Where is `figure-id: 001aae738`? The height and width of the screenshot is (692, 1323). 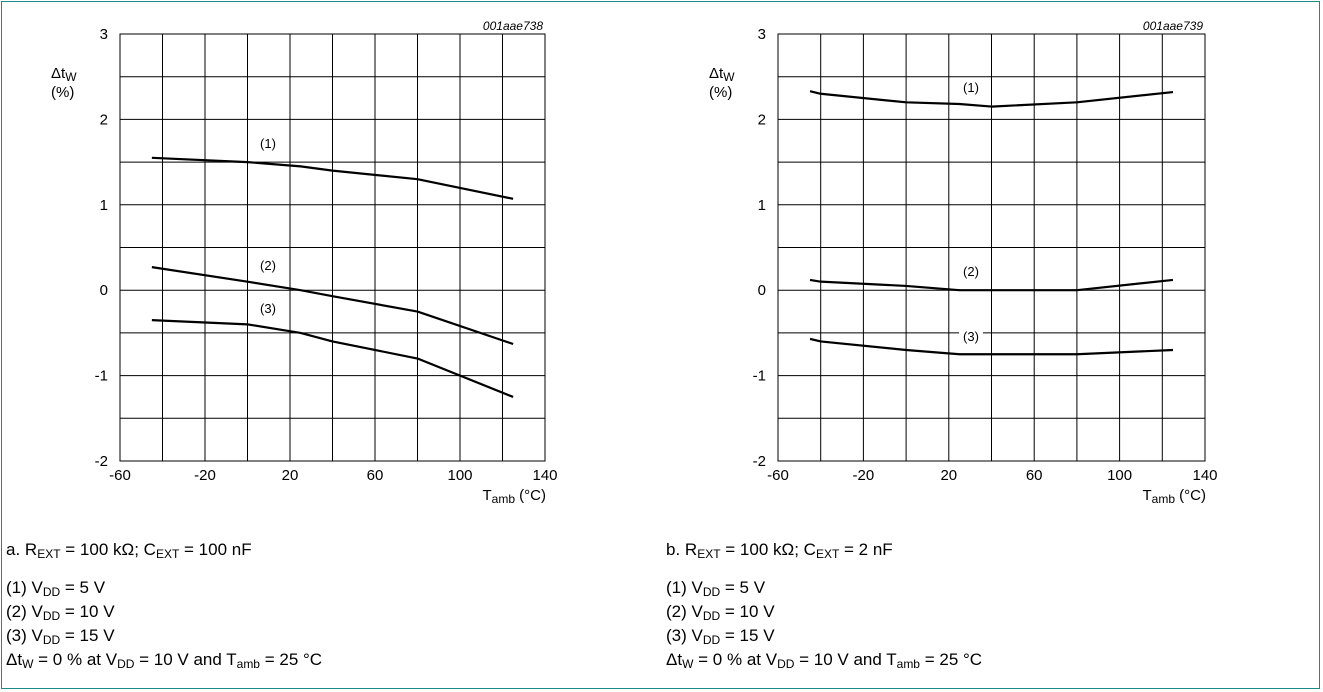
figure-id: 001aae738 is located at coordinates (513, 26).